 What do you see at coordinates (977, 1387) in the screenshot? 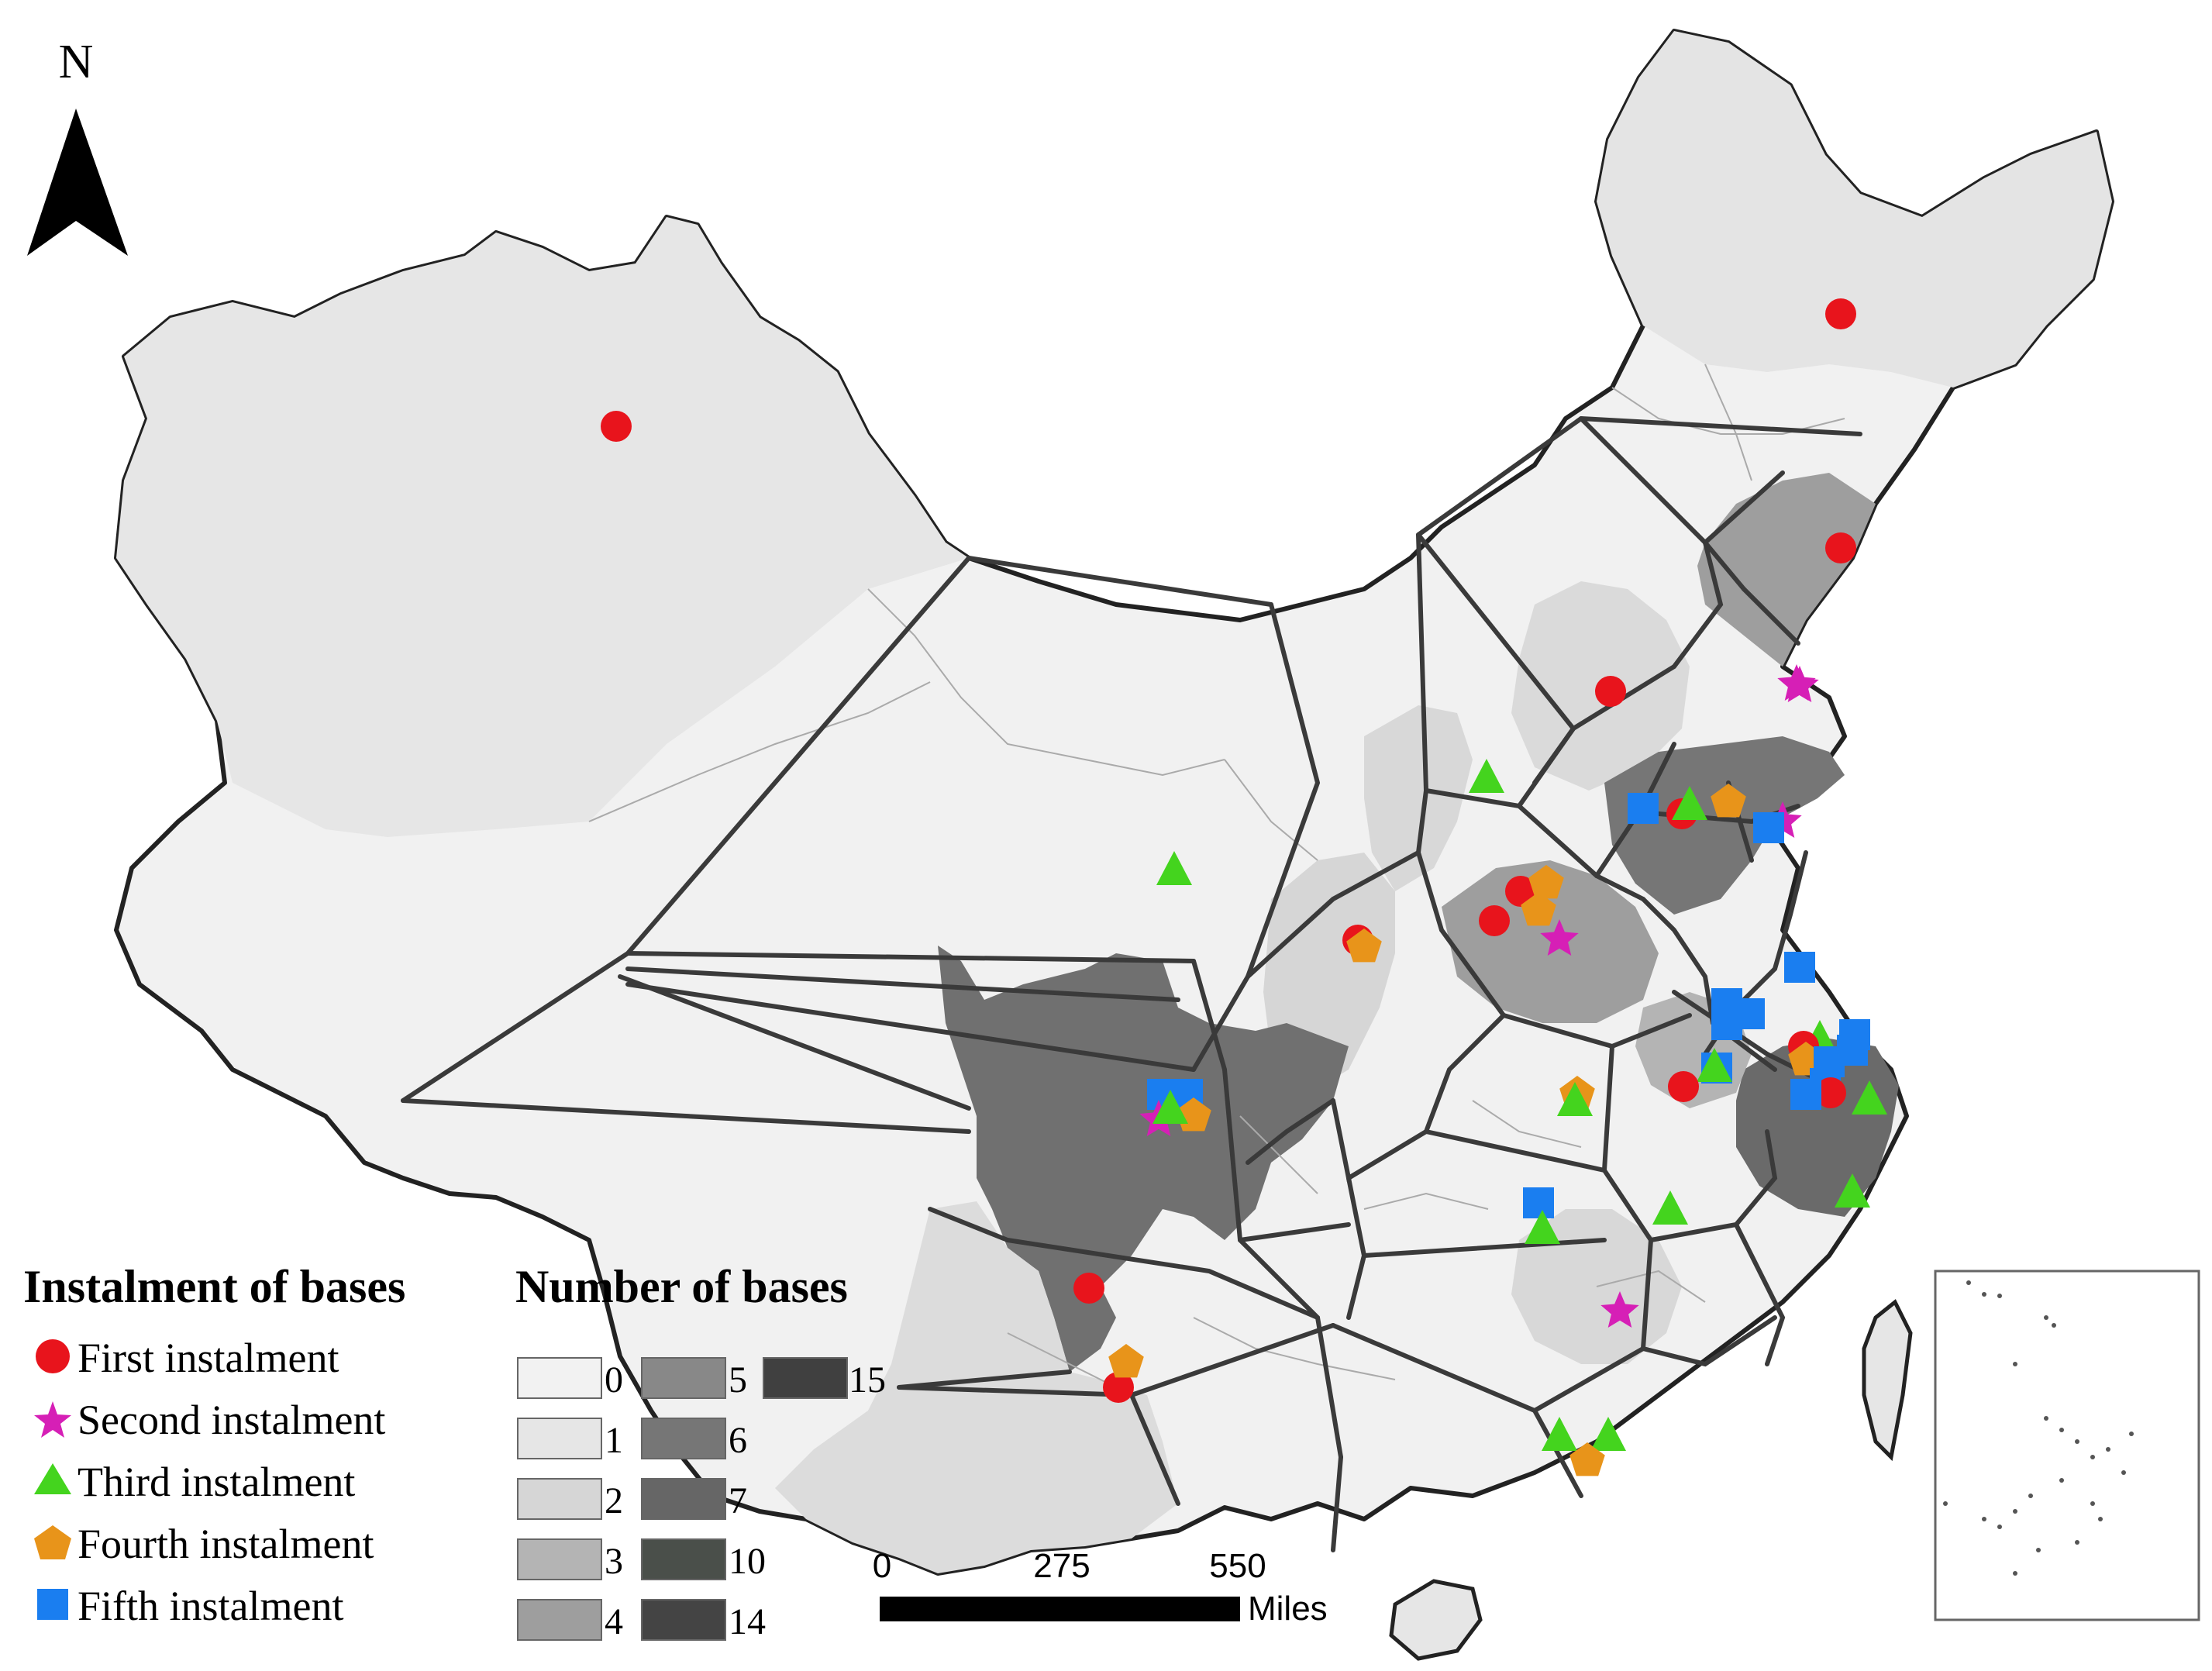
I see `region-yunnan` at bounding box center [977, 1387].